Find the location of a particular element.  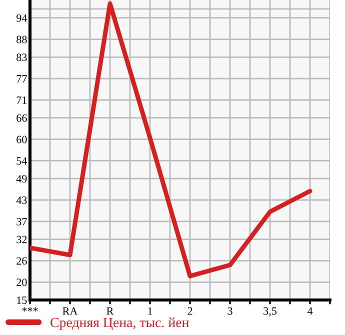

x-tick-label: 1 is located at coordinates (150, 311).